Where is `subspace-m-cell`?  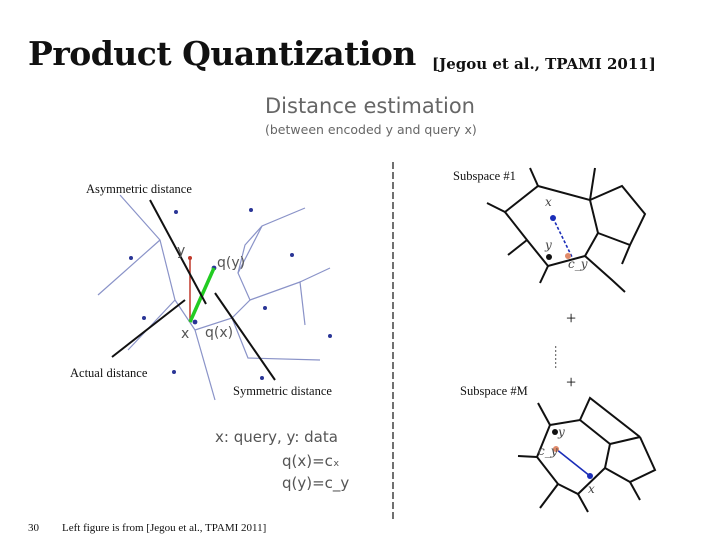
subspace-m-cell is located at coordinates (573, 457).